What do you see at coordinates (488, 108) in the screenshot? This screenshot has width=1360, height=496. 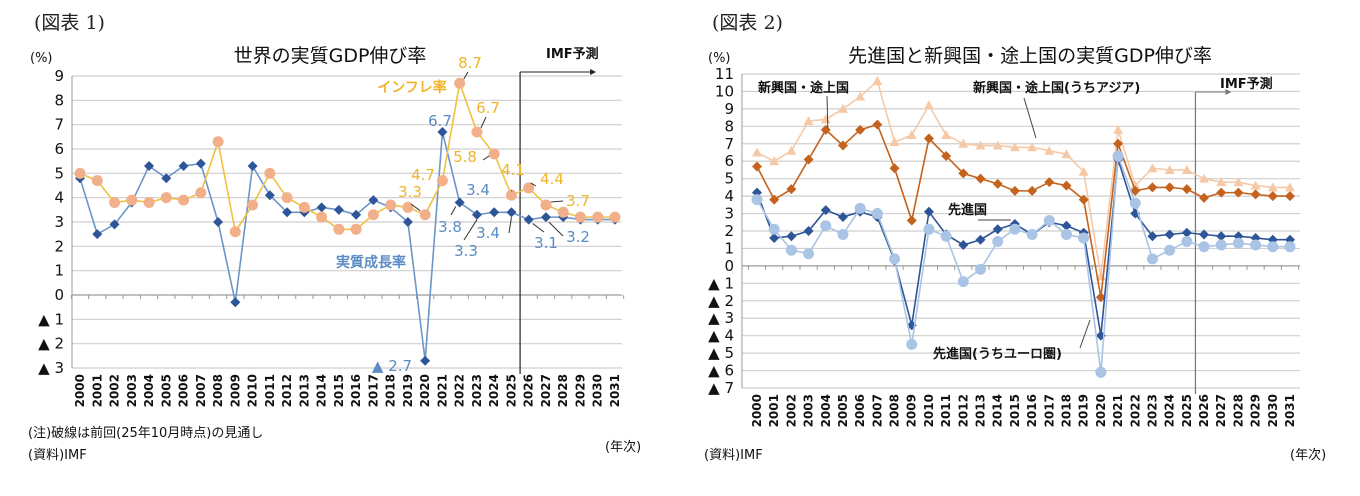 I see `data-label: 6.7` at bounding box center [488, 108].